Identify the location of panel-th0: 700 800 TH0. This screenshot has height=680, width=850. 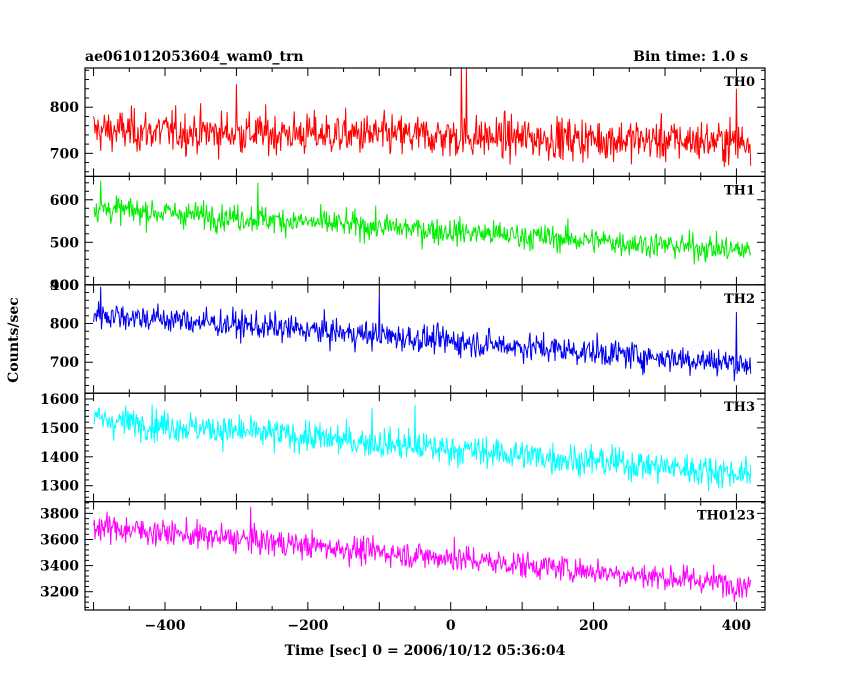
(408, 122).